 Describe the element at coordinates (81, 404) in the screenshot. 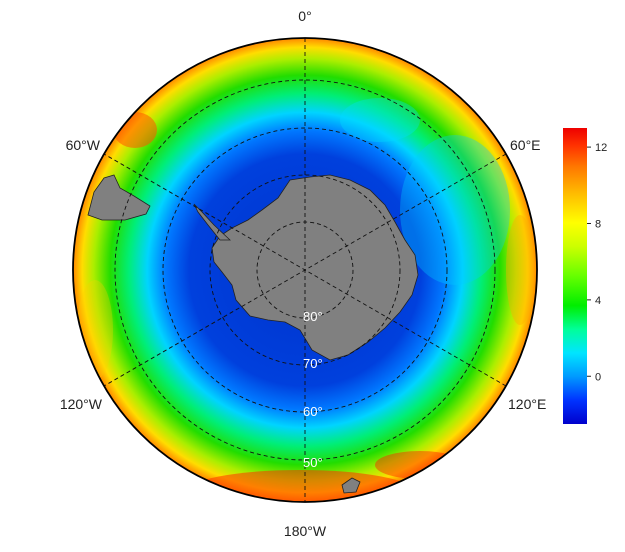

I see `lon-label-lower-left: 120°W` at that location.